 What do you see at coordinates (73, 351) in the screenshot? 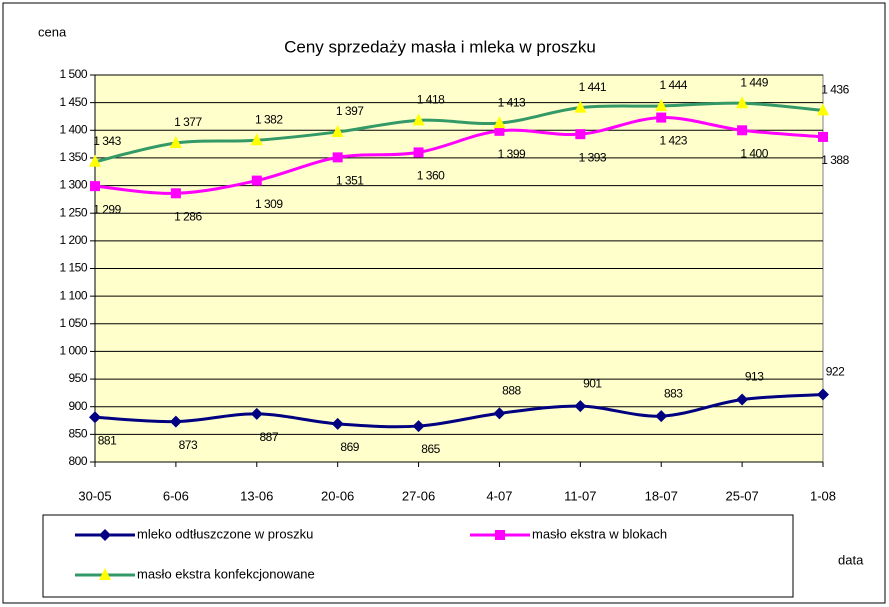
I see `y-tick-label: 1 000` at bounding box center [73, 351].